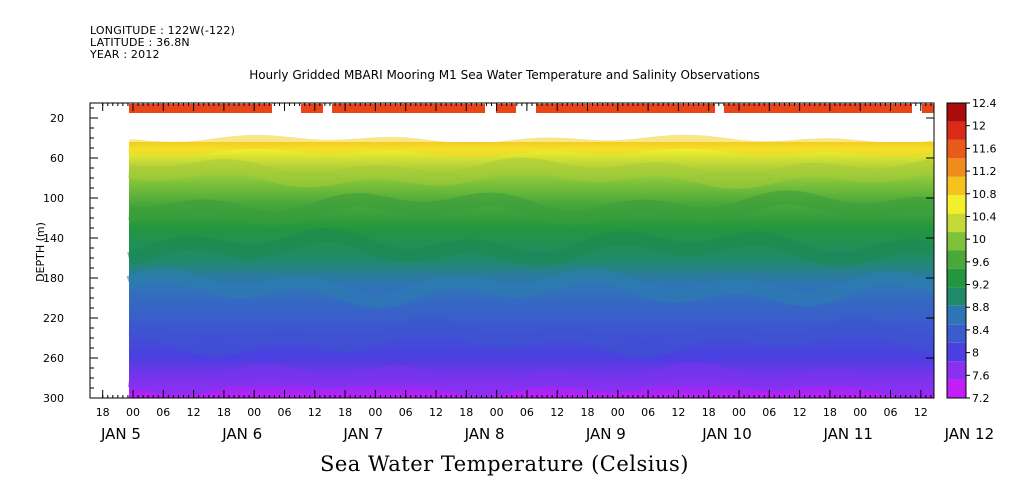  What do you see at coordinates (847, 434) in the screenshot?
I see `x-day-label: JAN 11` at bounding box center [847, 434].